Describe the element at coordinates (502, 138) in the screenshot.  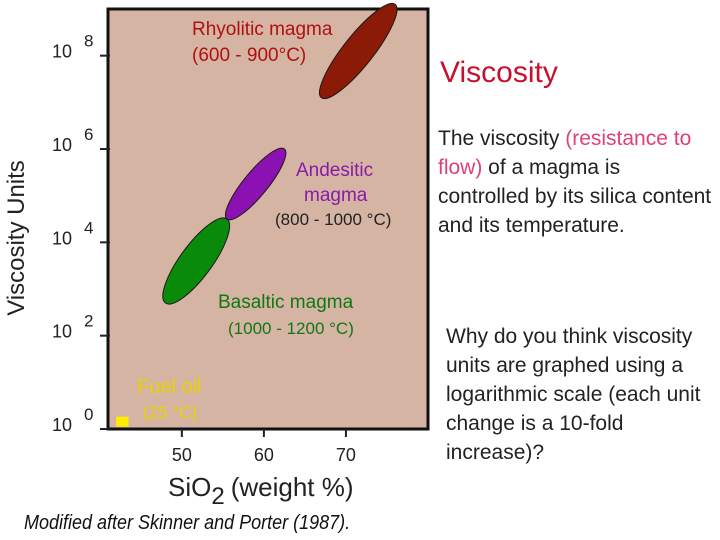
I see `intro-text-start: The viscosity` at that location.